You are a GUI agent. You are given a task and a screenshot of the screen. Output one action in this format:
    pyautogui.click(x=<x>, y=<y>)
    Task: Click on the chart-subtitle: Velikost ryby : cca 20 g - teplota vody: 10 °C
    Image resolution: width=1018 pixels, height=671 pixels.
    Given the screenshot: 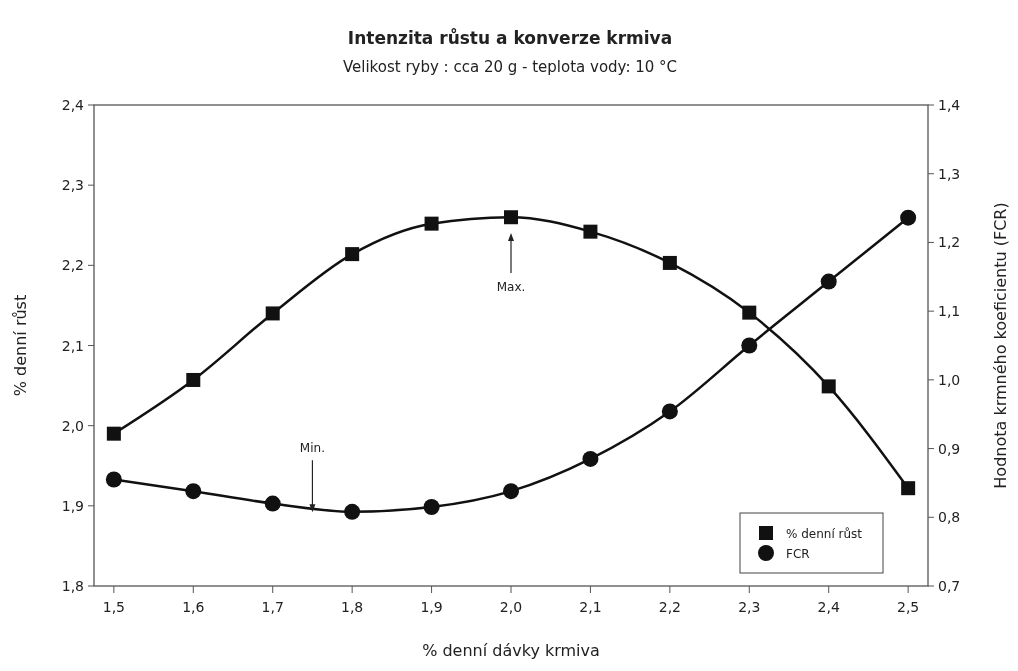 What is the action you would take?
    pyautogui.click(x=510, y=67)
    